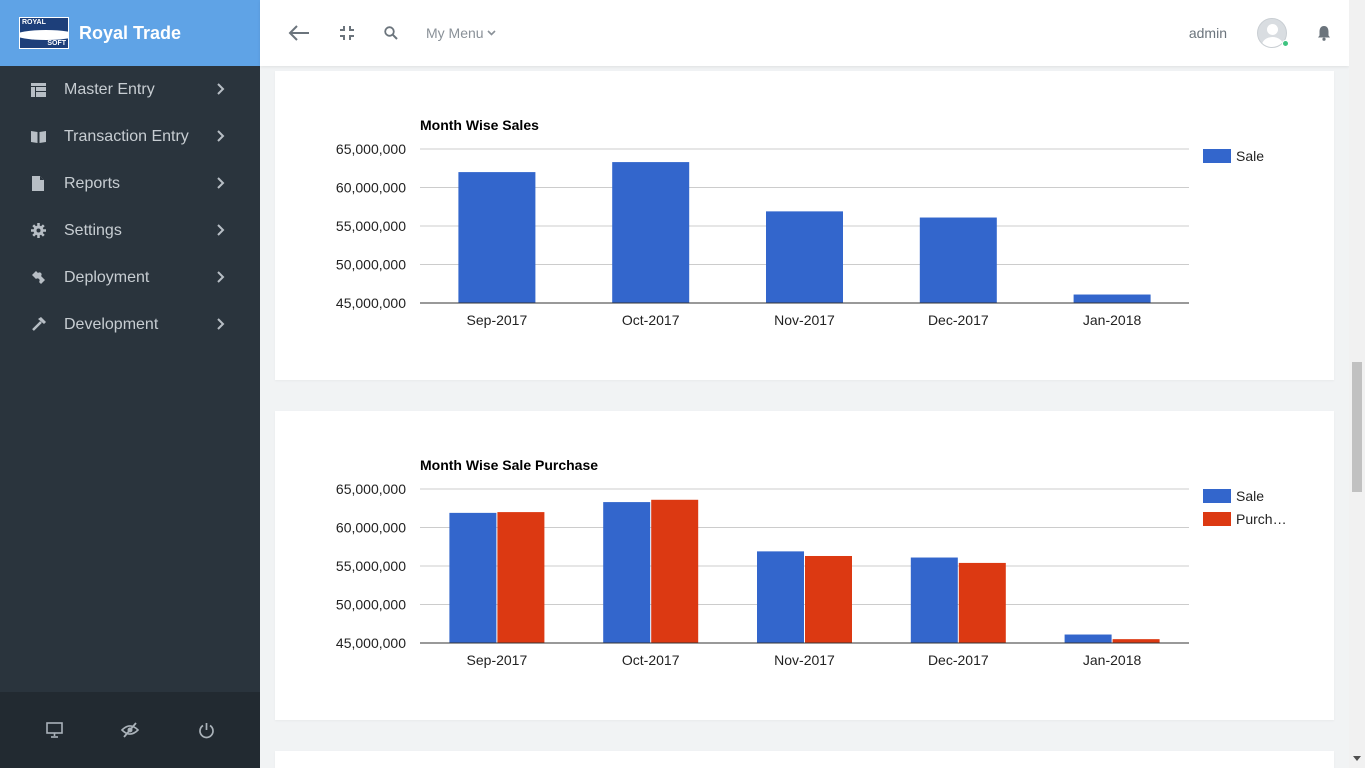  I want to click on sidebar-item-label: Master Entry, so click(109, 89).